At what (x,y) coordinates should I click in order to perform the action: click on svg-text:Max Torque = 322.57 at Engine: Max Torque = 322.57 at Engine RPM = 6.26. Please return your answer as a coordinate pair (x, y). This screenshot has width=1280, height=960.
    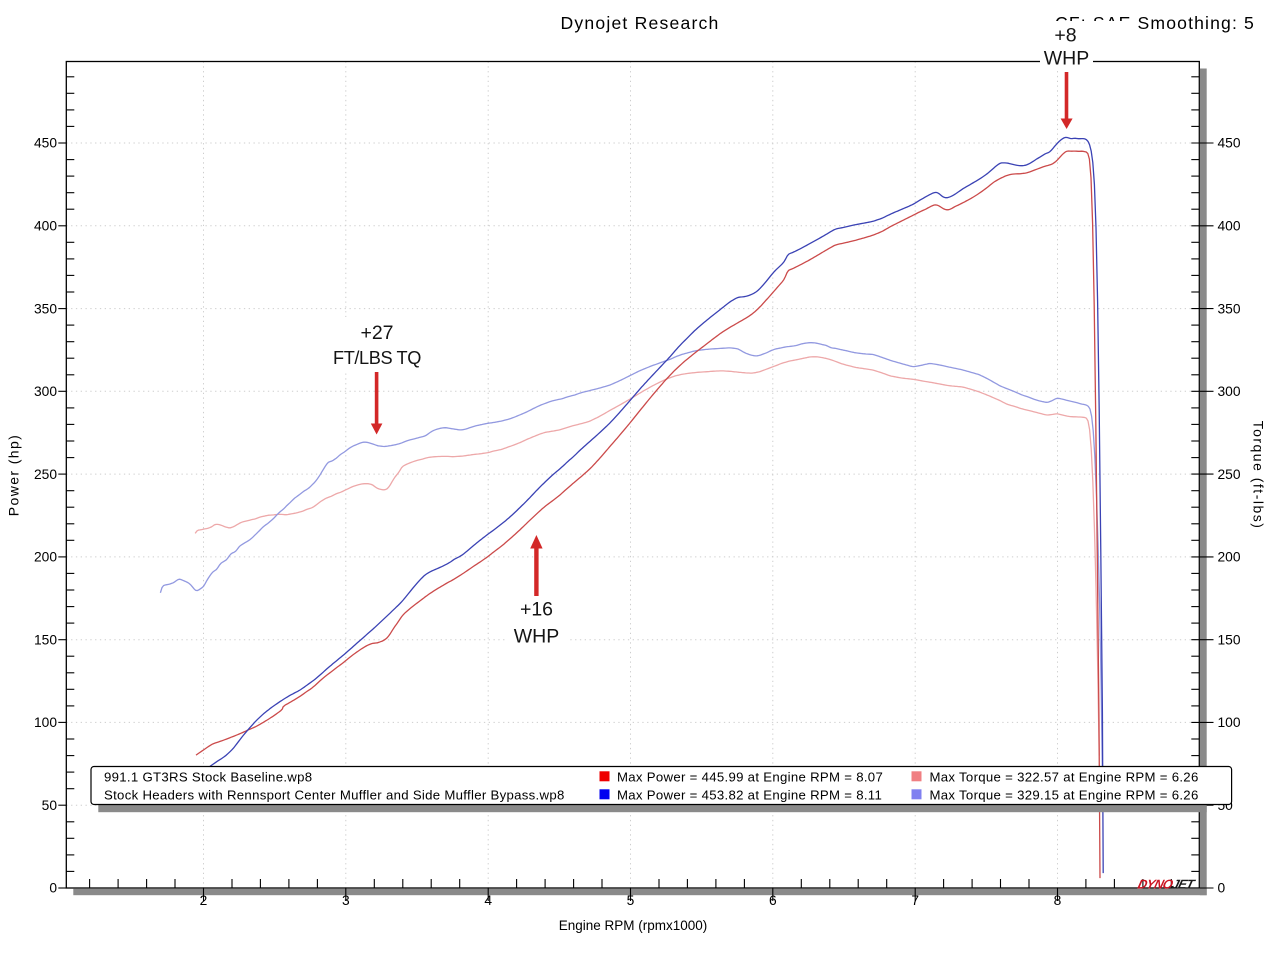
    Looking at the image, I should click on (1064, 777).